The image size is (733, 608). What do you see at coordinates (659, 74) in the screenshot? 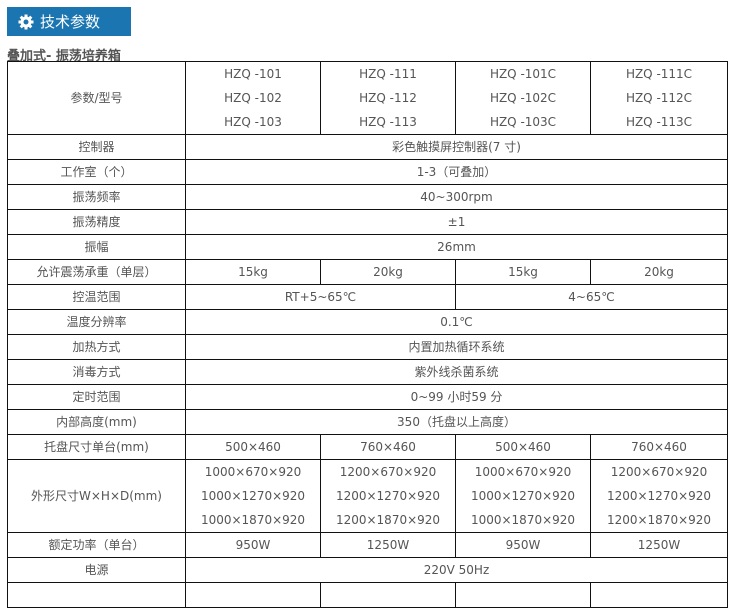
I see `cell-line: HZQ -111C` at bounding box center [659, 74].